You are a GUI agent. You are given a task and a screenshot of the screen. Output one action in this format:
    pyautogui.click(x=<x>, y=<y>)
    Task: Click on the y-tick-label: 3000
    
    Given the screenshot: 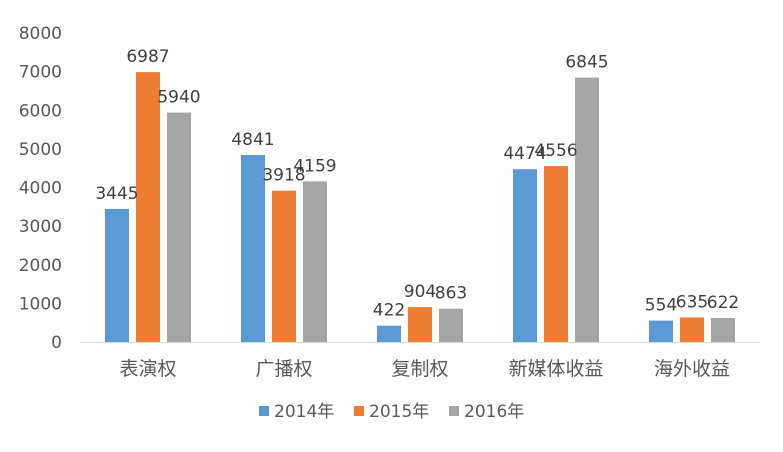 What is the action you would take?
    pyautogui.click(x=40, y=227)
    